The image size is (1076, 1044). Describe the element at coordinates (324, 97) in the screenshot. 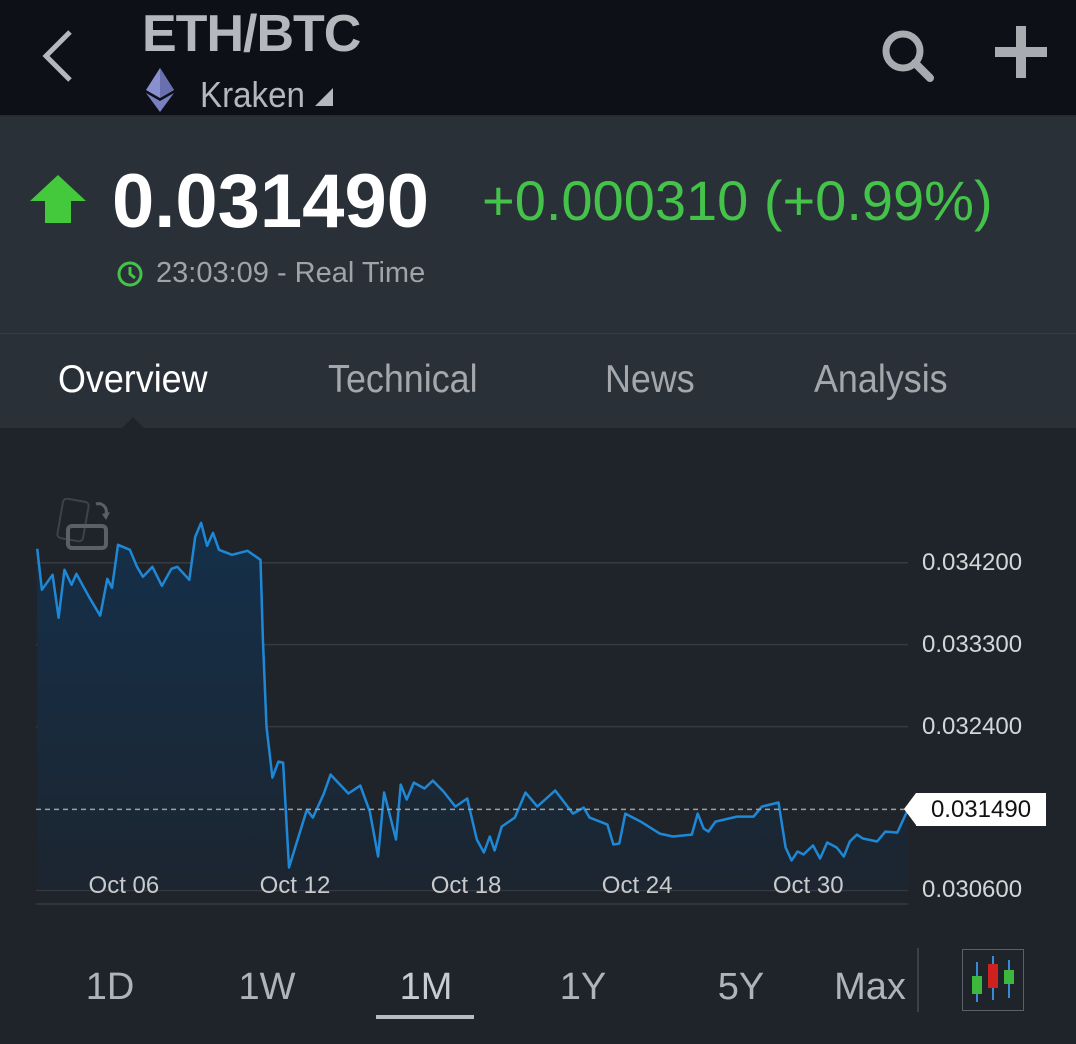

I see `dropdown-triangle-icon` at that location.